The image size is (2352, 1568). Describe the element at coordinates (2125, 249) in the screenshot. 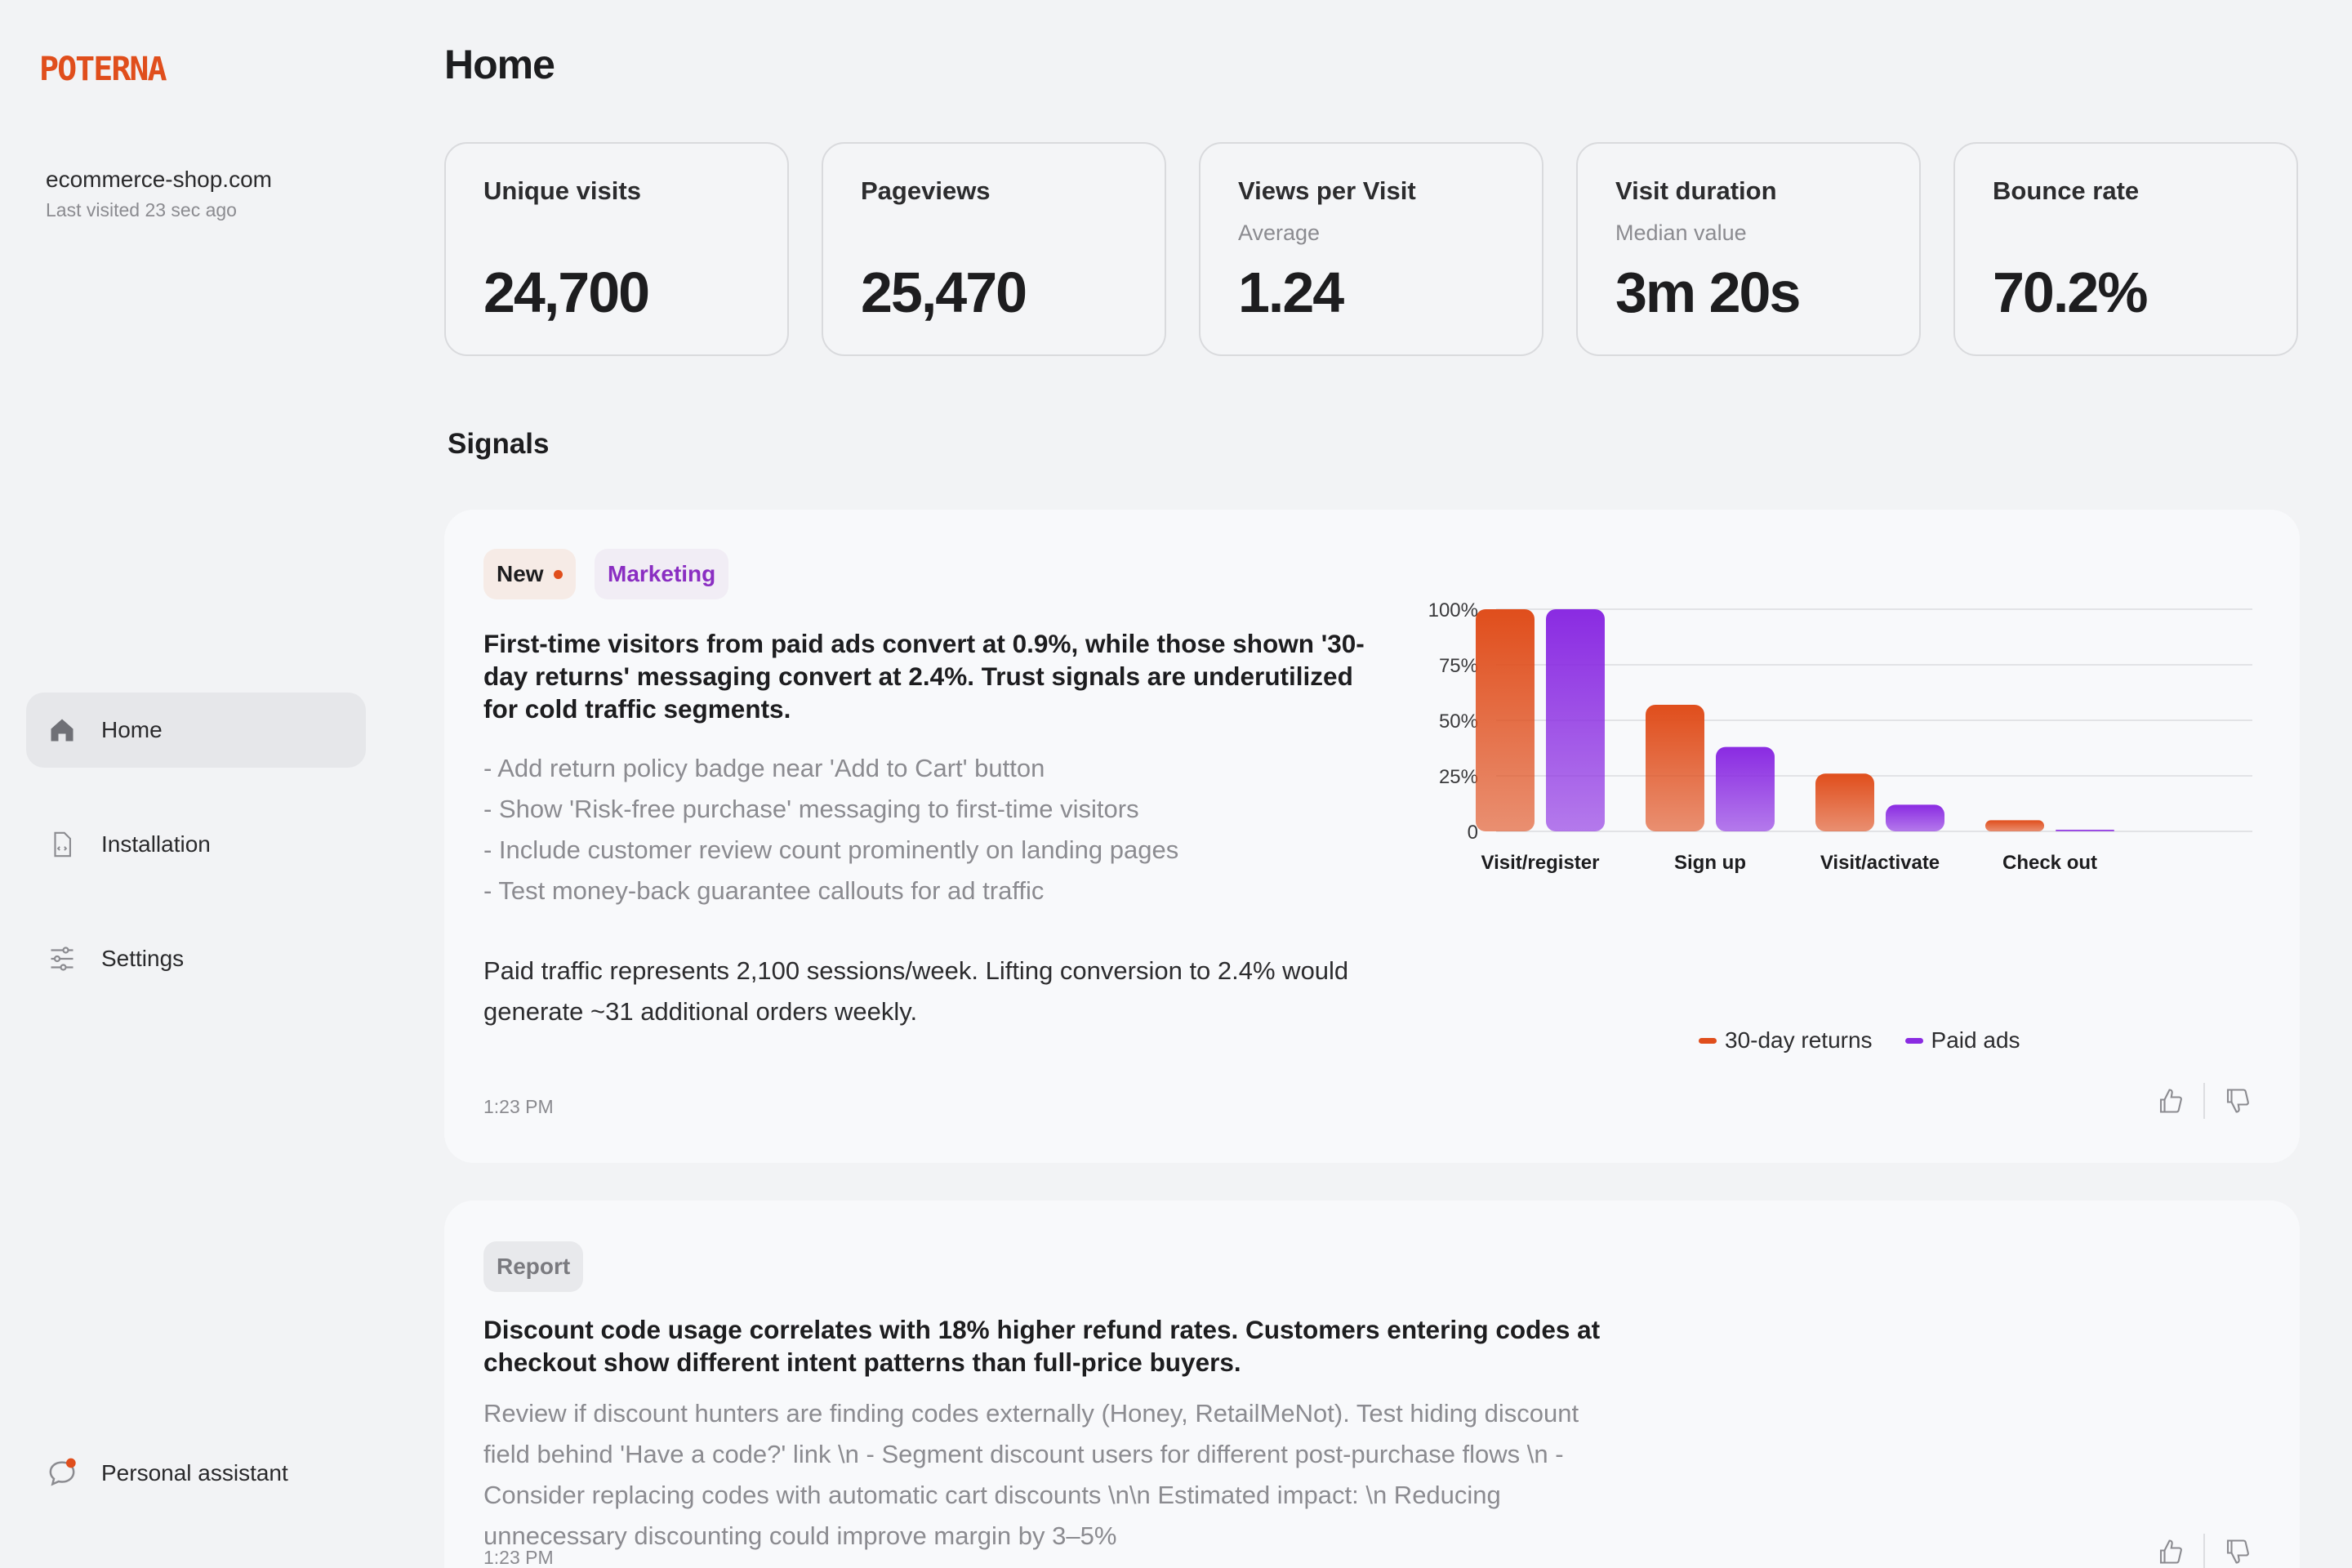

I see `stat-card-bounce-rate: Bounce rate 70.2%` at that location.